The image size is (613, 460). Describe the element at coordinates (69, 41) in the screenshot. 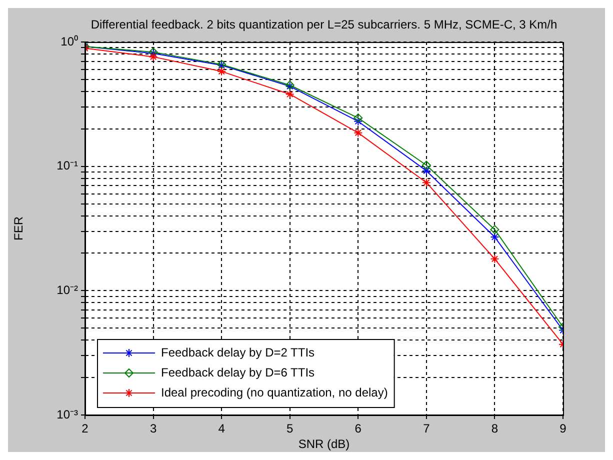

I see `y-tick-label: 10⁰` at that location.